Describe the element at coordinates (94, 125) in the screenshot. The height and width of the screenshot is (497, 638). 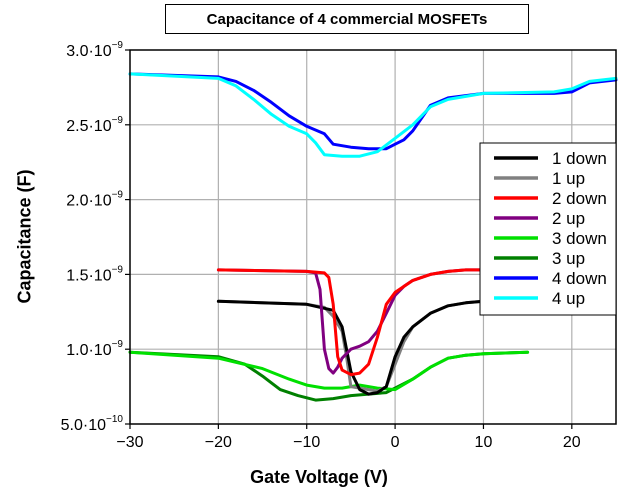
I see `y-tick-label: 2.5·10⁻⁹` at that location.